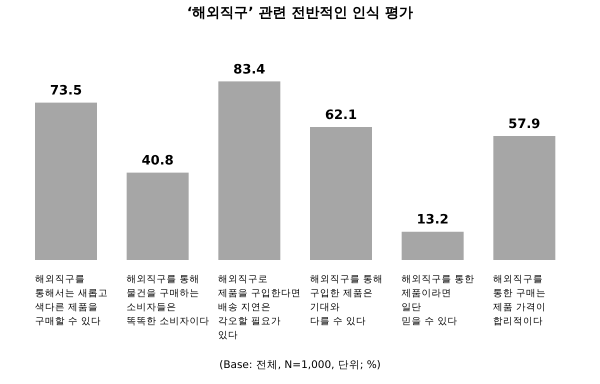  What do you see at coordinates (432, 220) in the screenshot?
I see `data-label: 13.2` at bounding box center [432, 220].